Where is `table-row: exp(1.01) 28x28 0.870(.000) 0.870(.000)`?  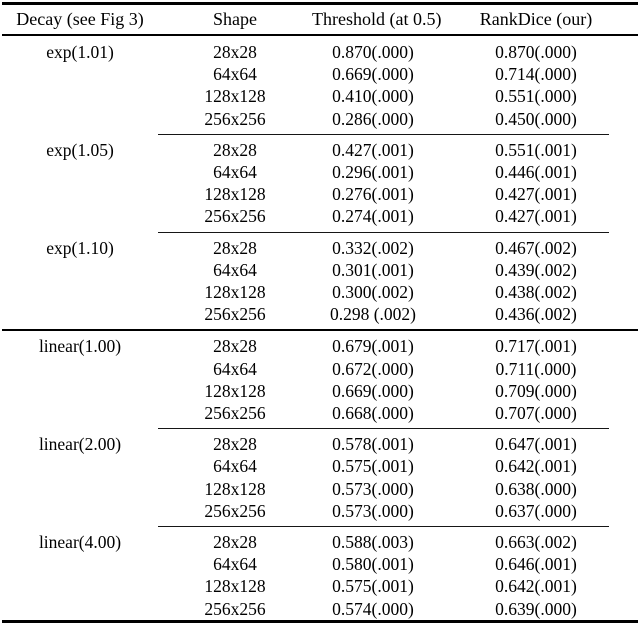 table-row: exp(1.01) 28x28 0.870(.000) 0.870(.000) is located at coordinates (320, 52).